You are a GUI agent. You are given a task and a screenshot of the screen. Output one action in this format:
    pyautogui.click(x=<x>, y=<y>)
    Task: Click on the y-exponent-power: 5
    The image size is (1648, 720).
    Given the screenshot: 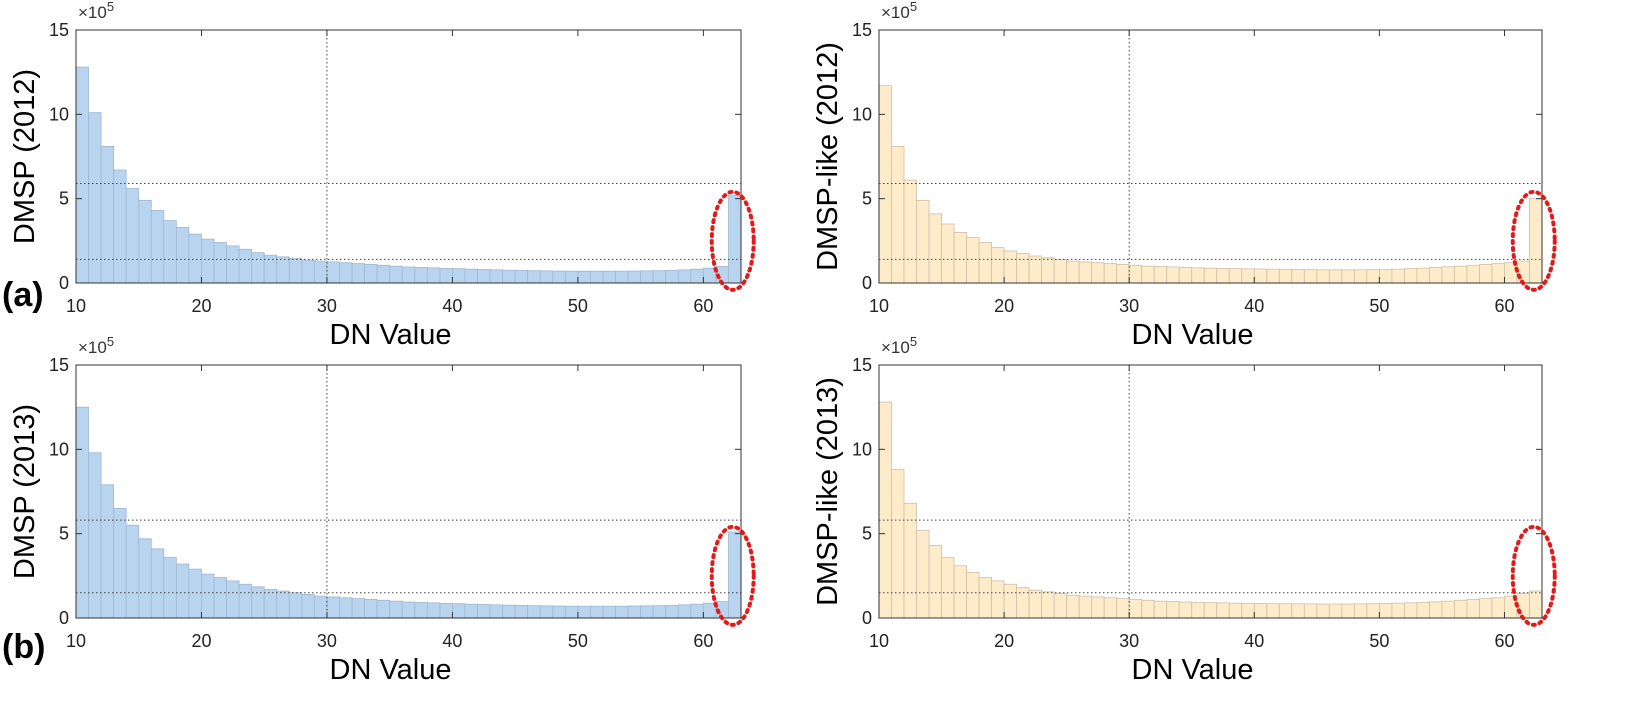 What is the action you would take?
    pyautogui.click(x=110, y=341)
    